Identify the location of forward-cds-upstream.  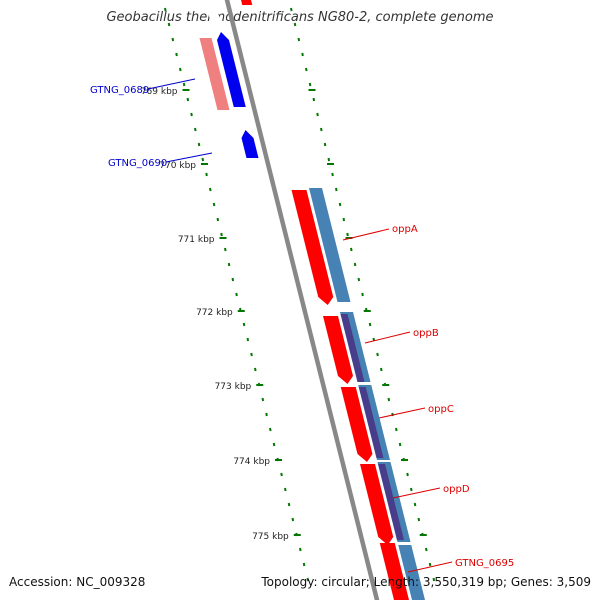
(247, 2).